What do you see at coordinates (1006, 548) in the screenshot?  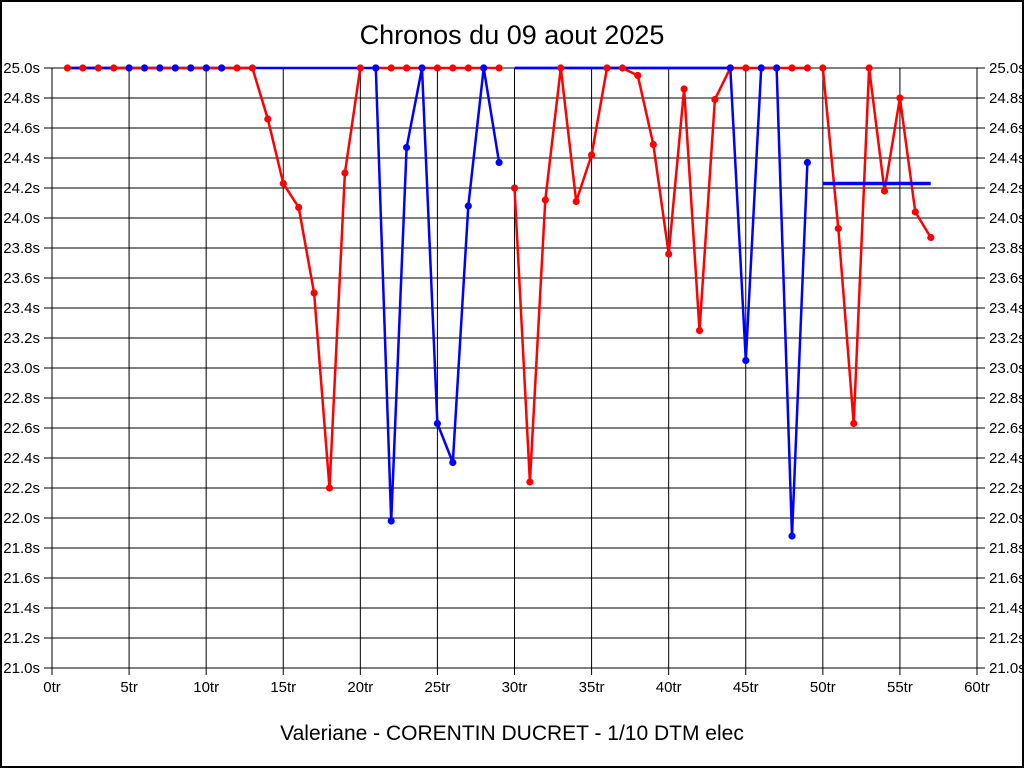 I see `y-tick-label-right: 21.8s` at bounding box center [1006, 548].